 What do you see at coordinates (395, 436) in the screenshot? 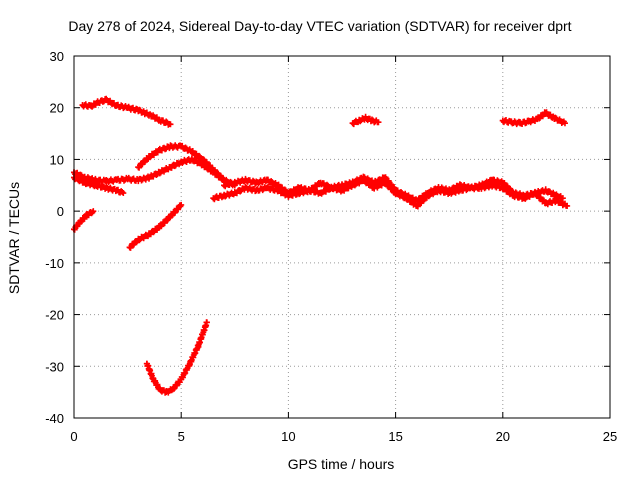
I see `x-tick-label: 15` at bounding box center [395, 436].